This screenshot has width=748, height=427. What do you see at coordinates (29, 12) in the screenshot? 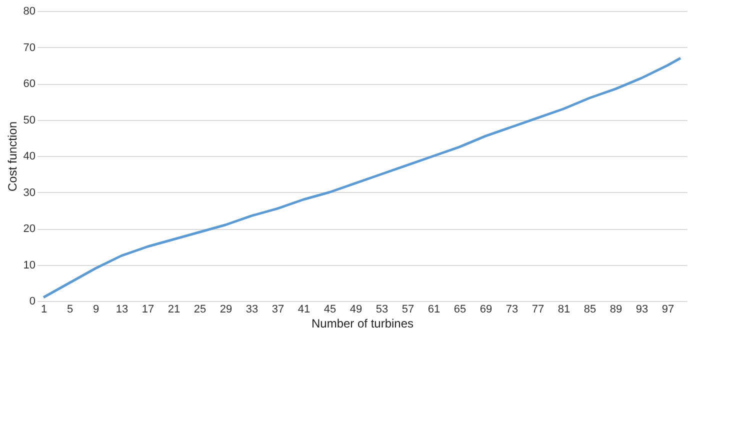
I see `y-tick-label: 80` at bounding box center [29, 12].